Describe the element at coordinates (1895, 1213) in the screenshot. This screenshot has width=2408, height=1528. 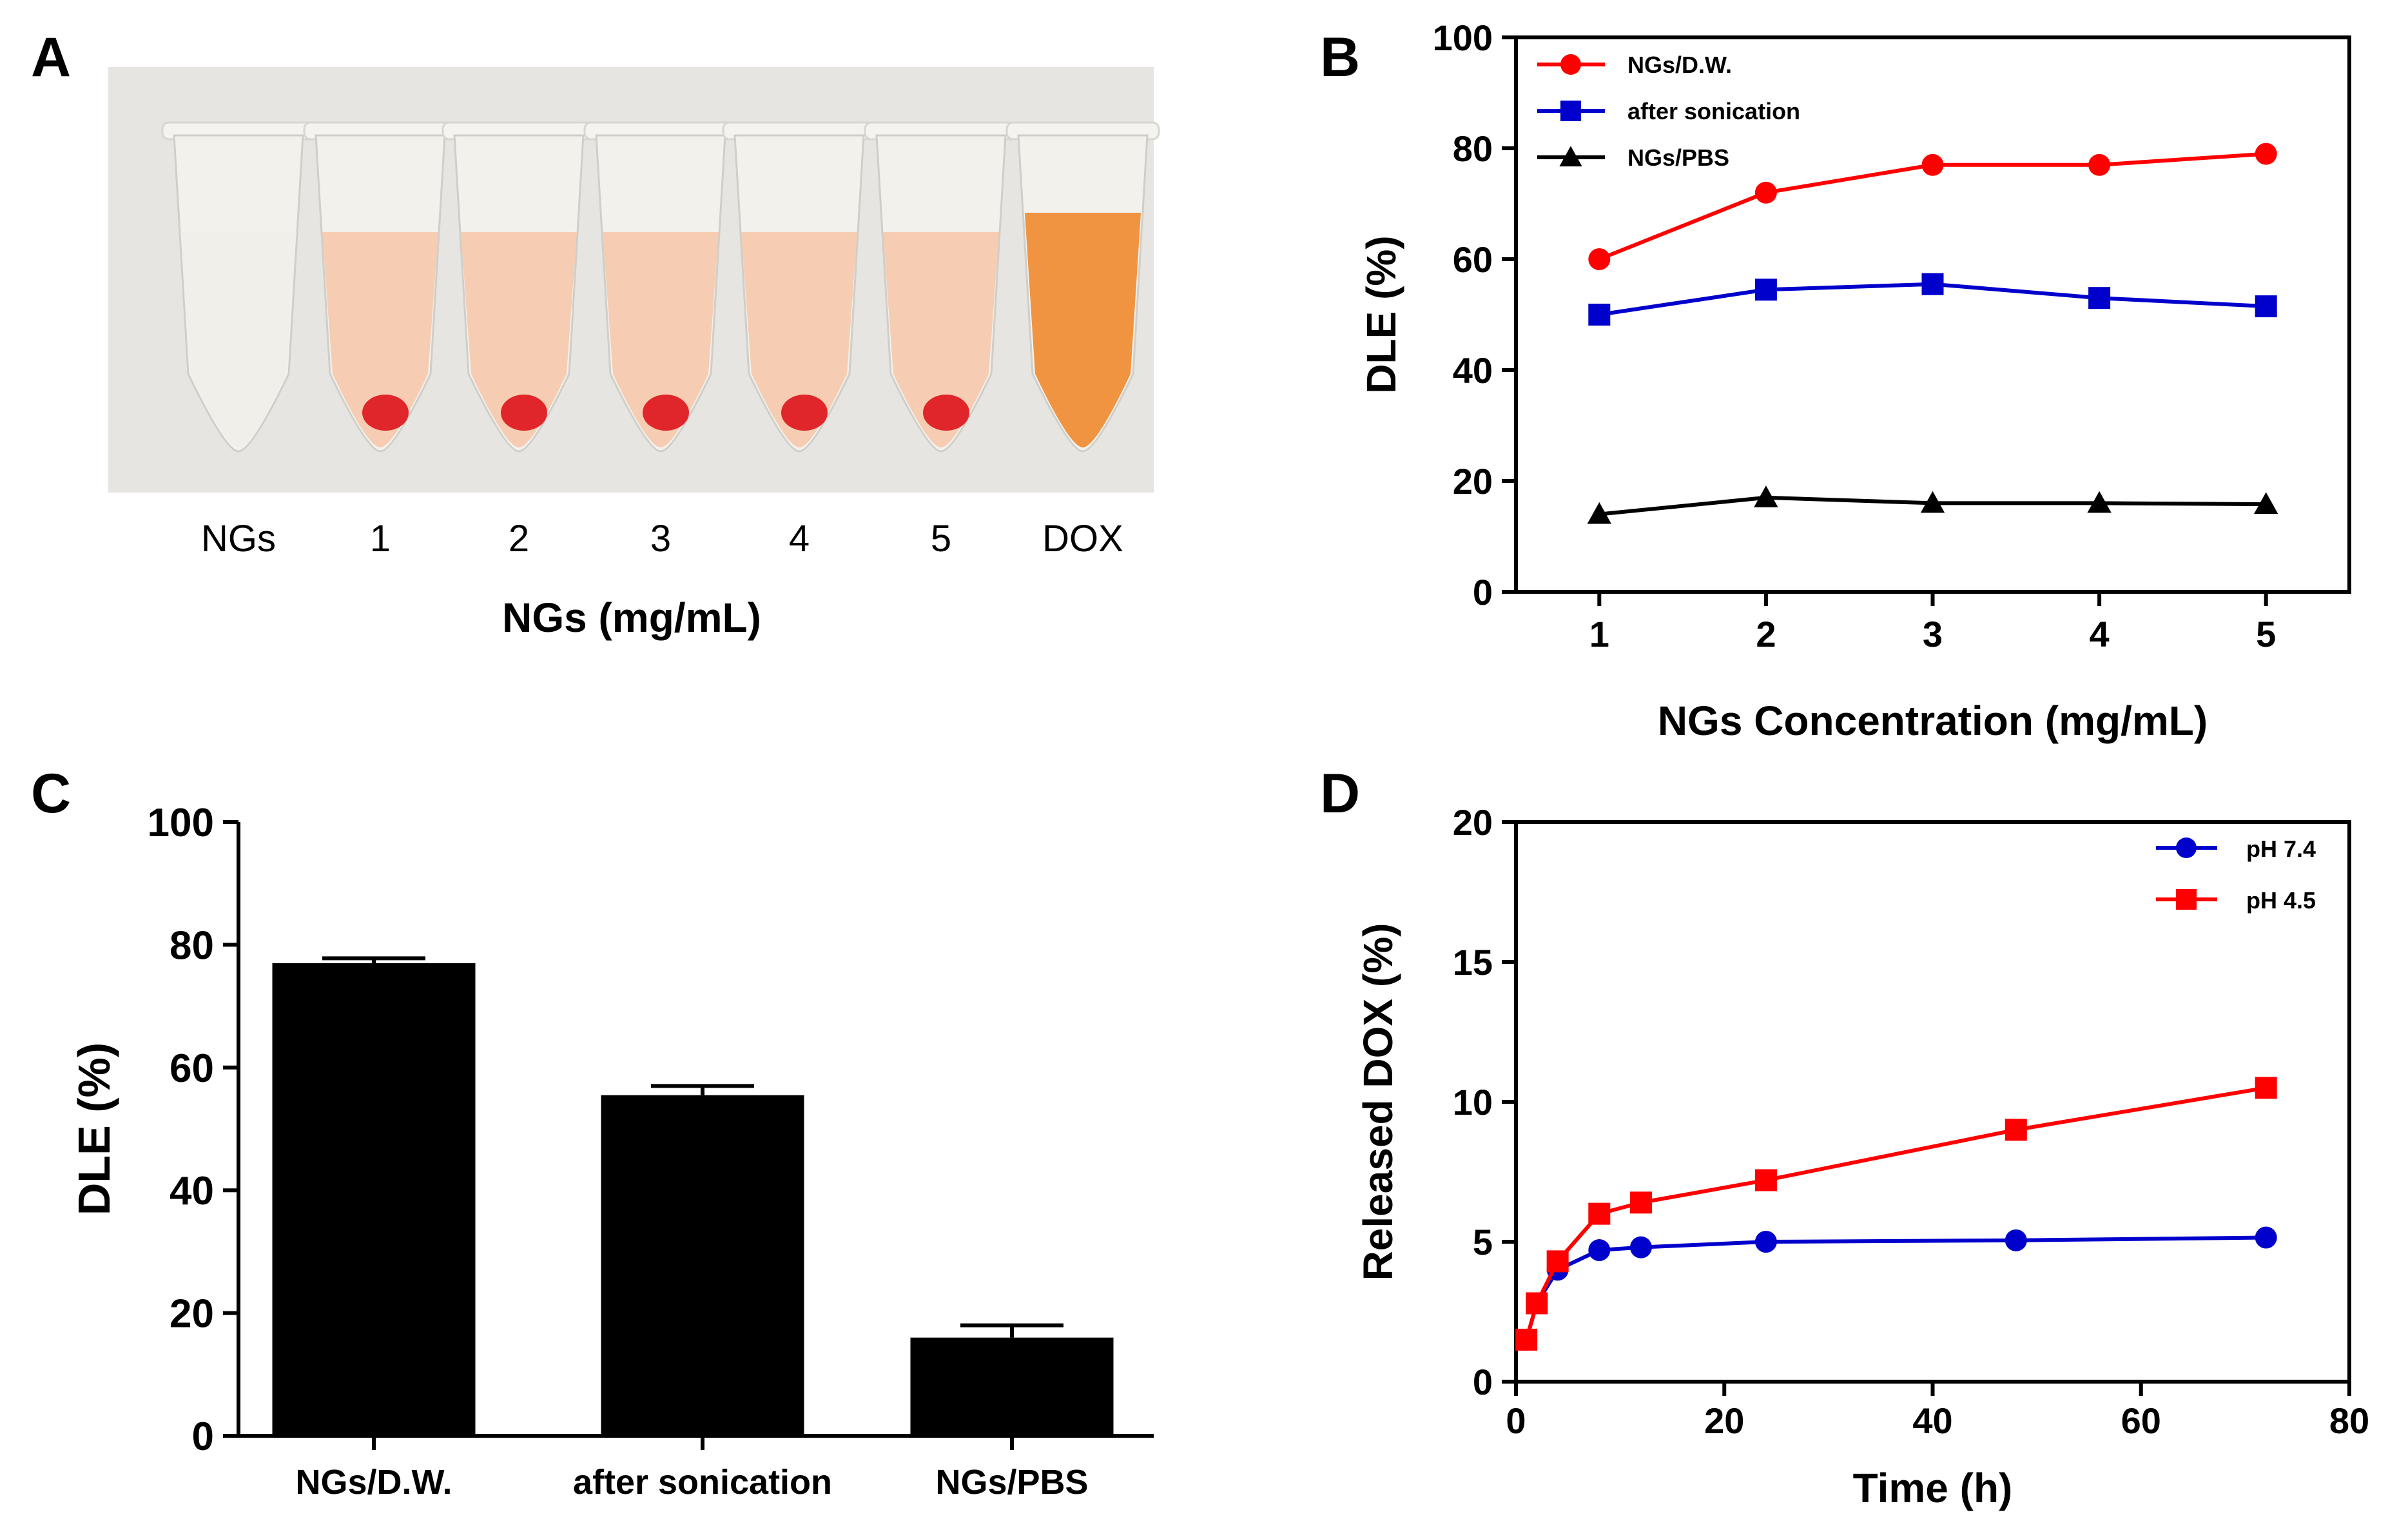
I see `series-line-square` at that location.